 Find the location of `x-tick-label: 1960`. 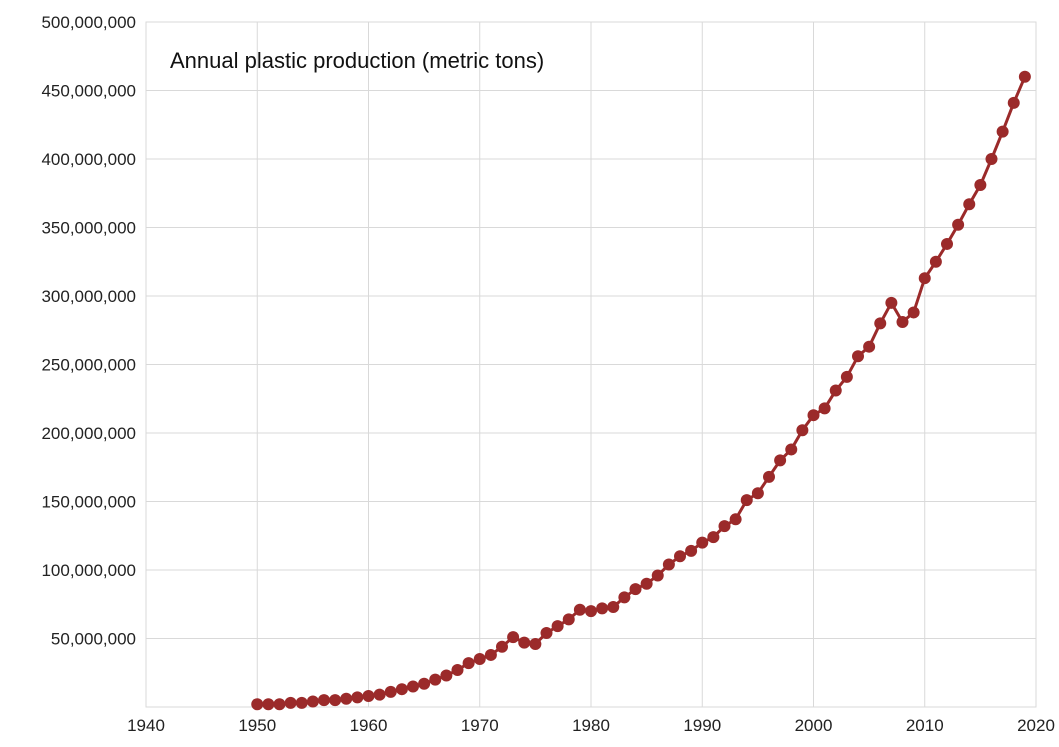

x-tick-label: 1960 is located at coordinates (369, 725).